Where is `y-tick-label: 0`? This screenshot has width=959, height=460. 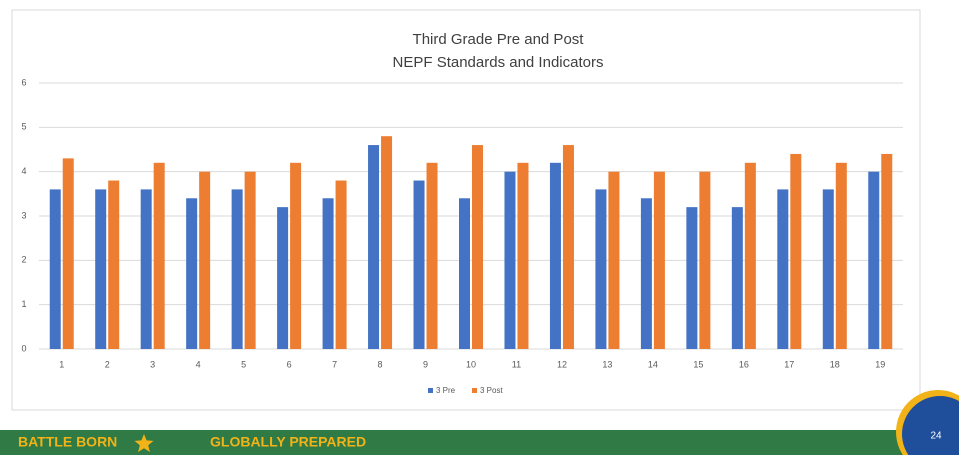 y-tick-label: 0 is located at coordinates (23, 348).